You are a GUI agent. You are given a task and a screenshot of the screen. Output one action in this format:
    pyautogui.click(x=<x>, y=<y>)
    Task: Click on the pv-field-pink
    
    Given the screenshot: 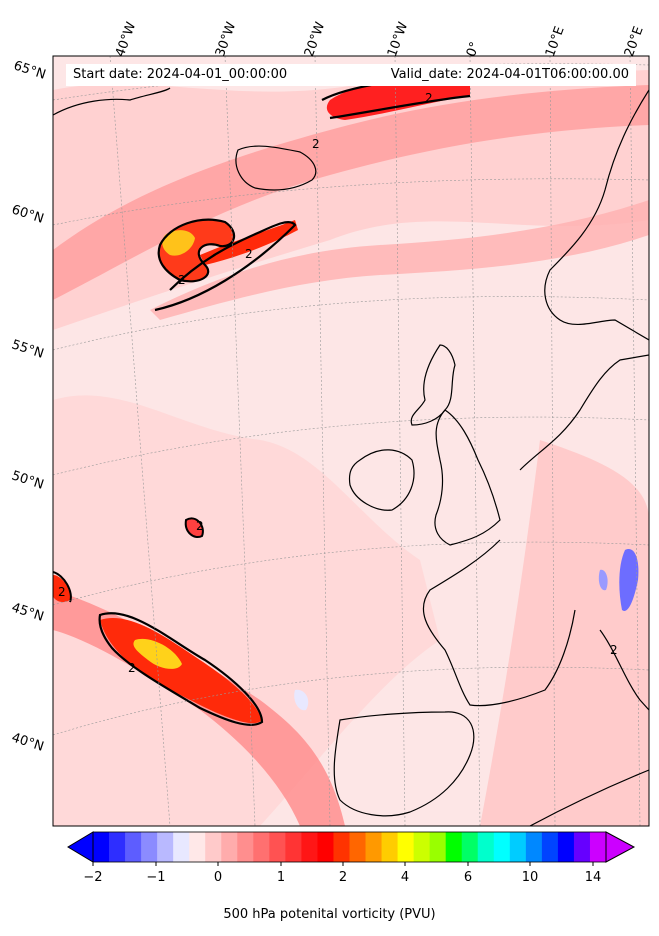 What is the action you would take?
    pyautogui.click(x=564, y=633)
    